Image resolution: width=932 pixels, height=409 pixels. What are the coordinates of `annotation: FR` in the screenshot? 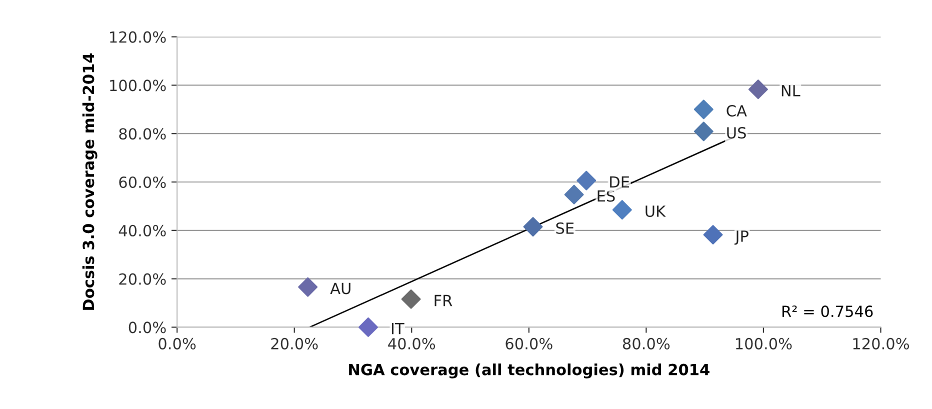 It's located at (443, 300).